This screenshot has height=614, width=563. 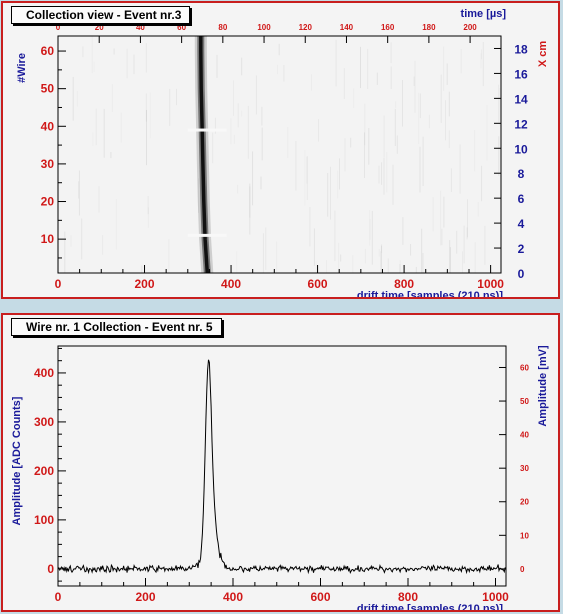 I want to click on right-tick-label: 8, so click(x=521, y=174).